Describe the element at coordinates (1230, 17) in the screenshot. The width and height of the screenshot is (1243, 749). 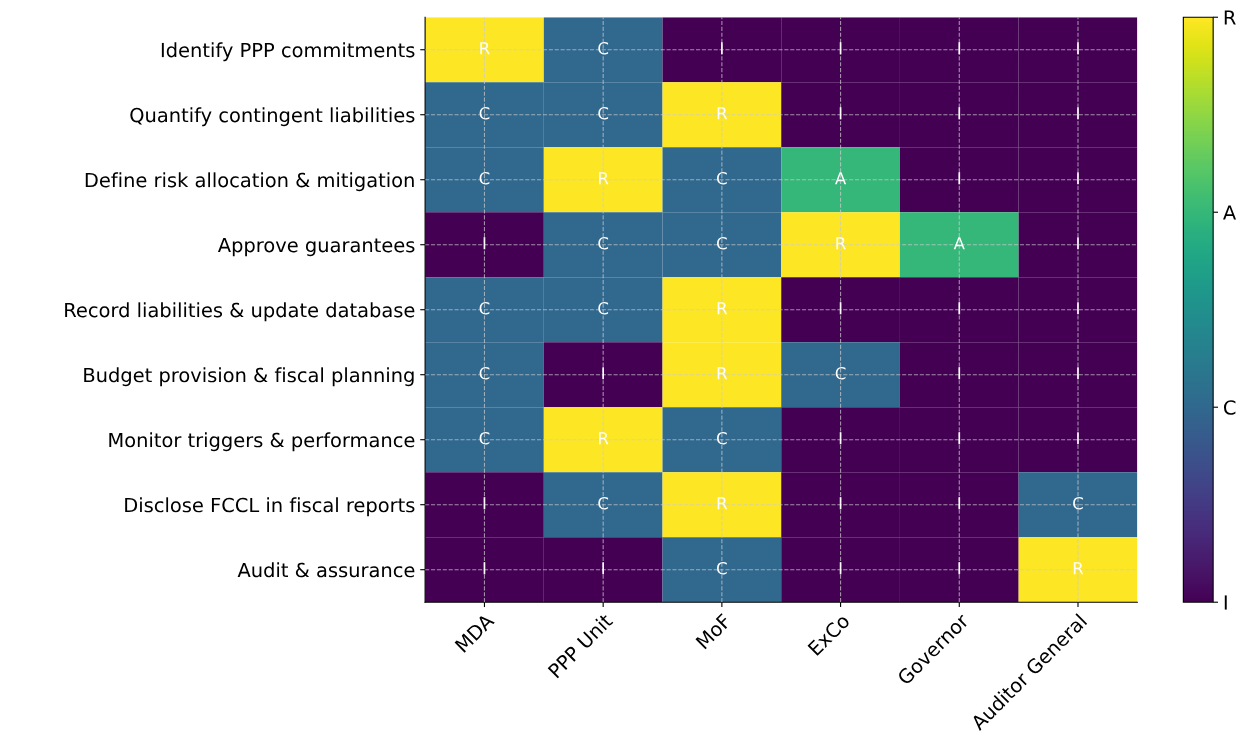
I see `color-bar-label: R` at that location.